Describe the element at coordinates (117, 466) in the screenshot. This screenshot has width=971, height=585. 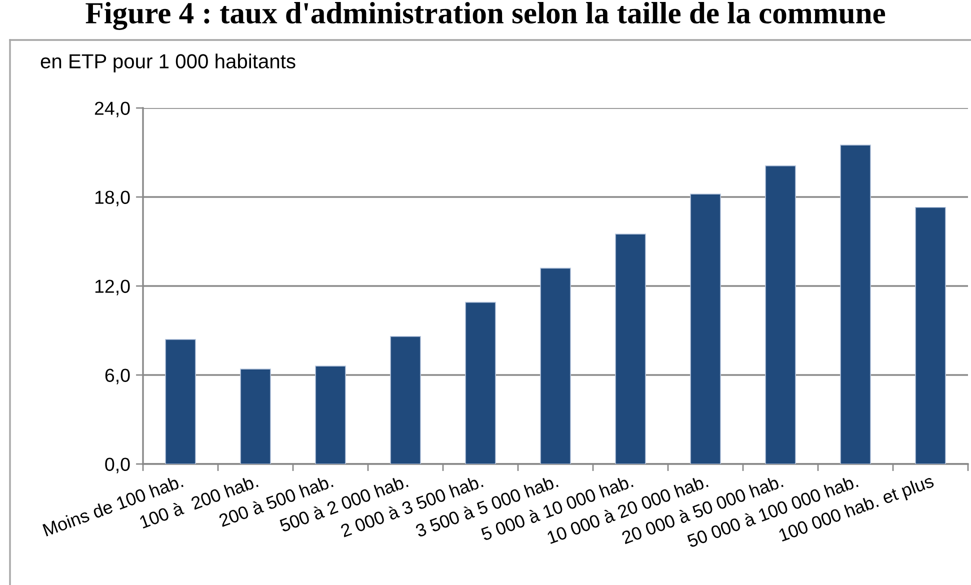
I see `y-tick-label: 0,0` at that location.